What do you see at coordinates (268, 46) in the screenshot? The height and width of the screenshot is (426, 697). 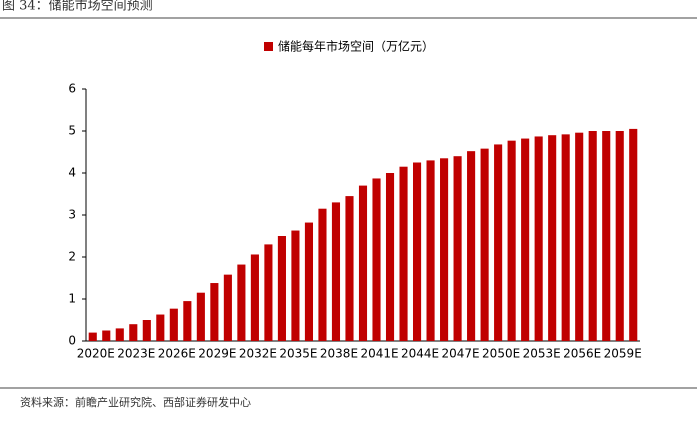 I see `legend-swatch` at bounding box center [268, 46].